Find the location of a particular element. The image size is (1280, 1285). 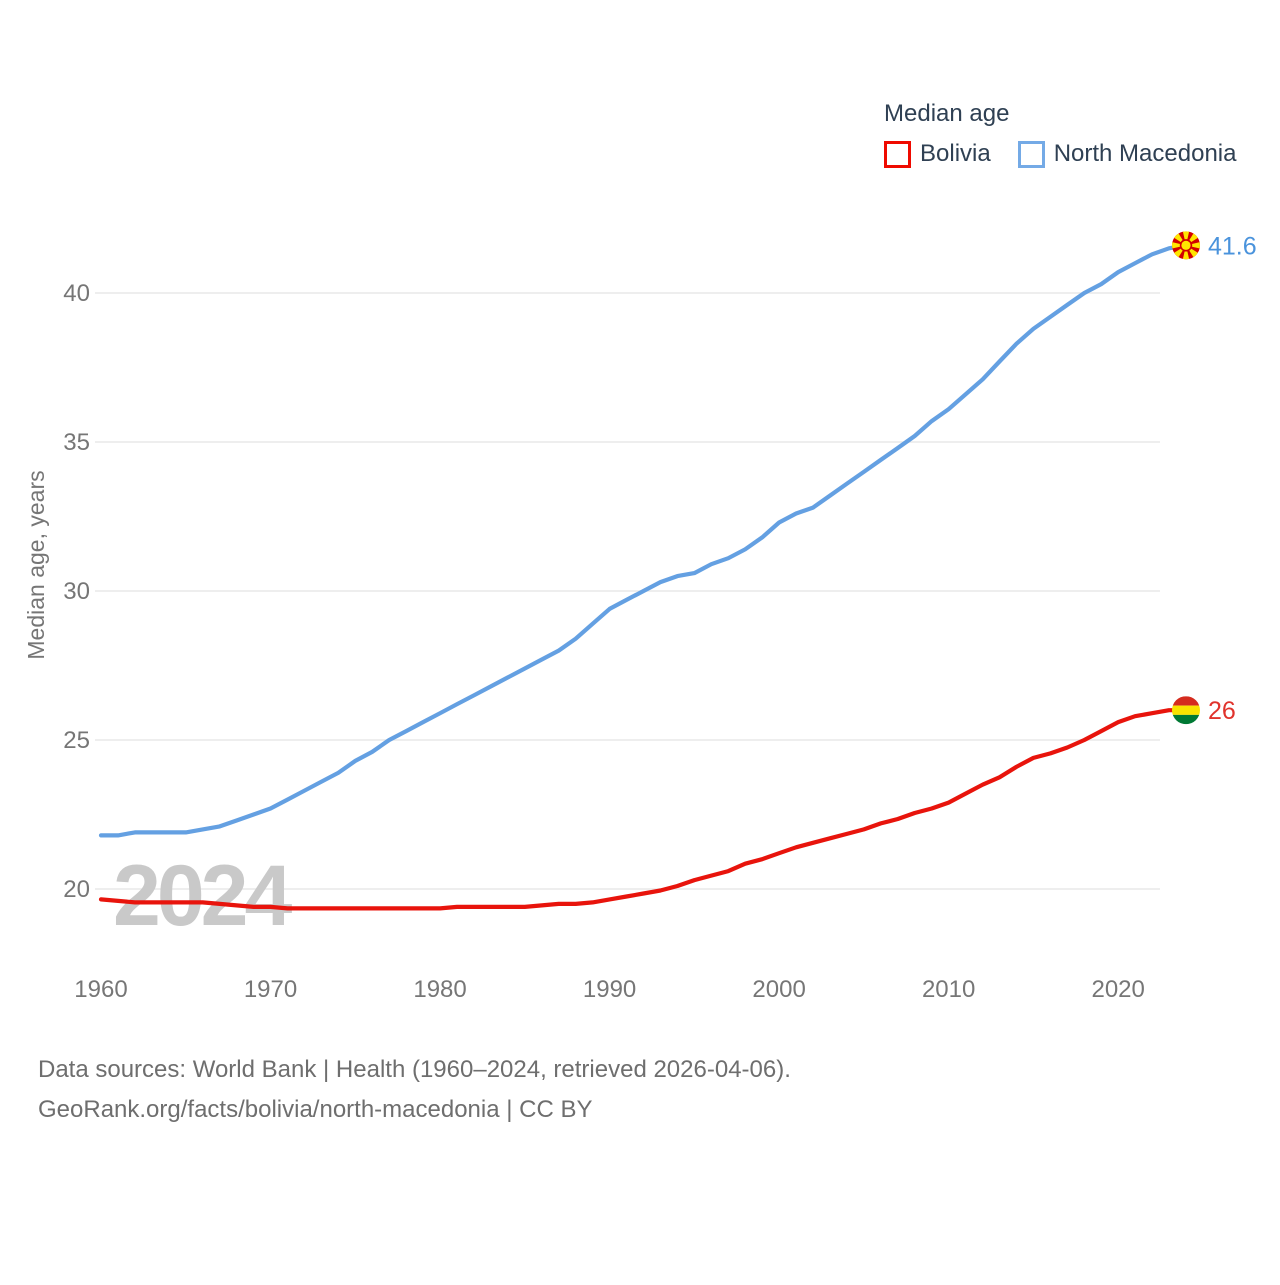

legend-swatch-bolivia is located at coordinates (897, 154).